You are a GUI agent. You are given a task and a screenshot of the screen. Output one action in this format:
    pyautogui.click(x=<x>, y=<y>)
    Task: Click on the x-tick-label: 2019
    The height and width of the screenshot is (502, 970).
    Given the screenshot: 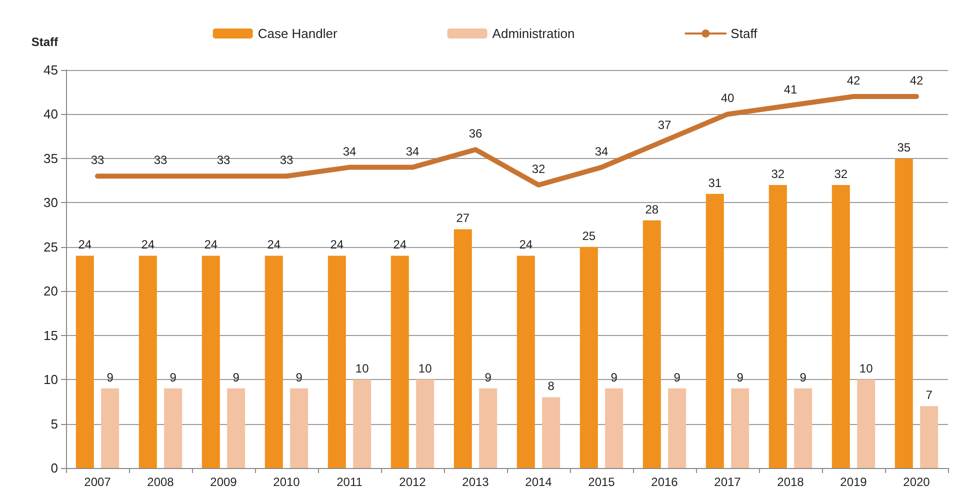 What is the action you would take?
    pyautogui.click(x=854, y=482)
    